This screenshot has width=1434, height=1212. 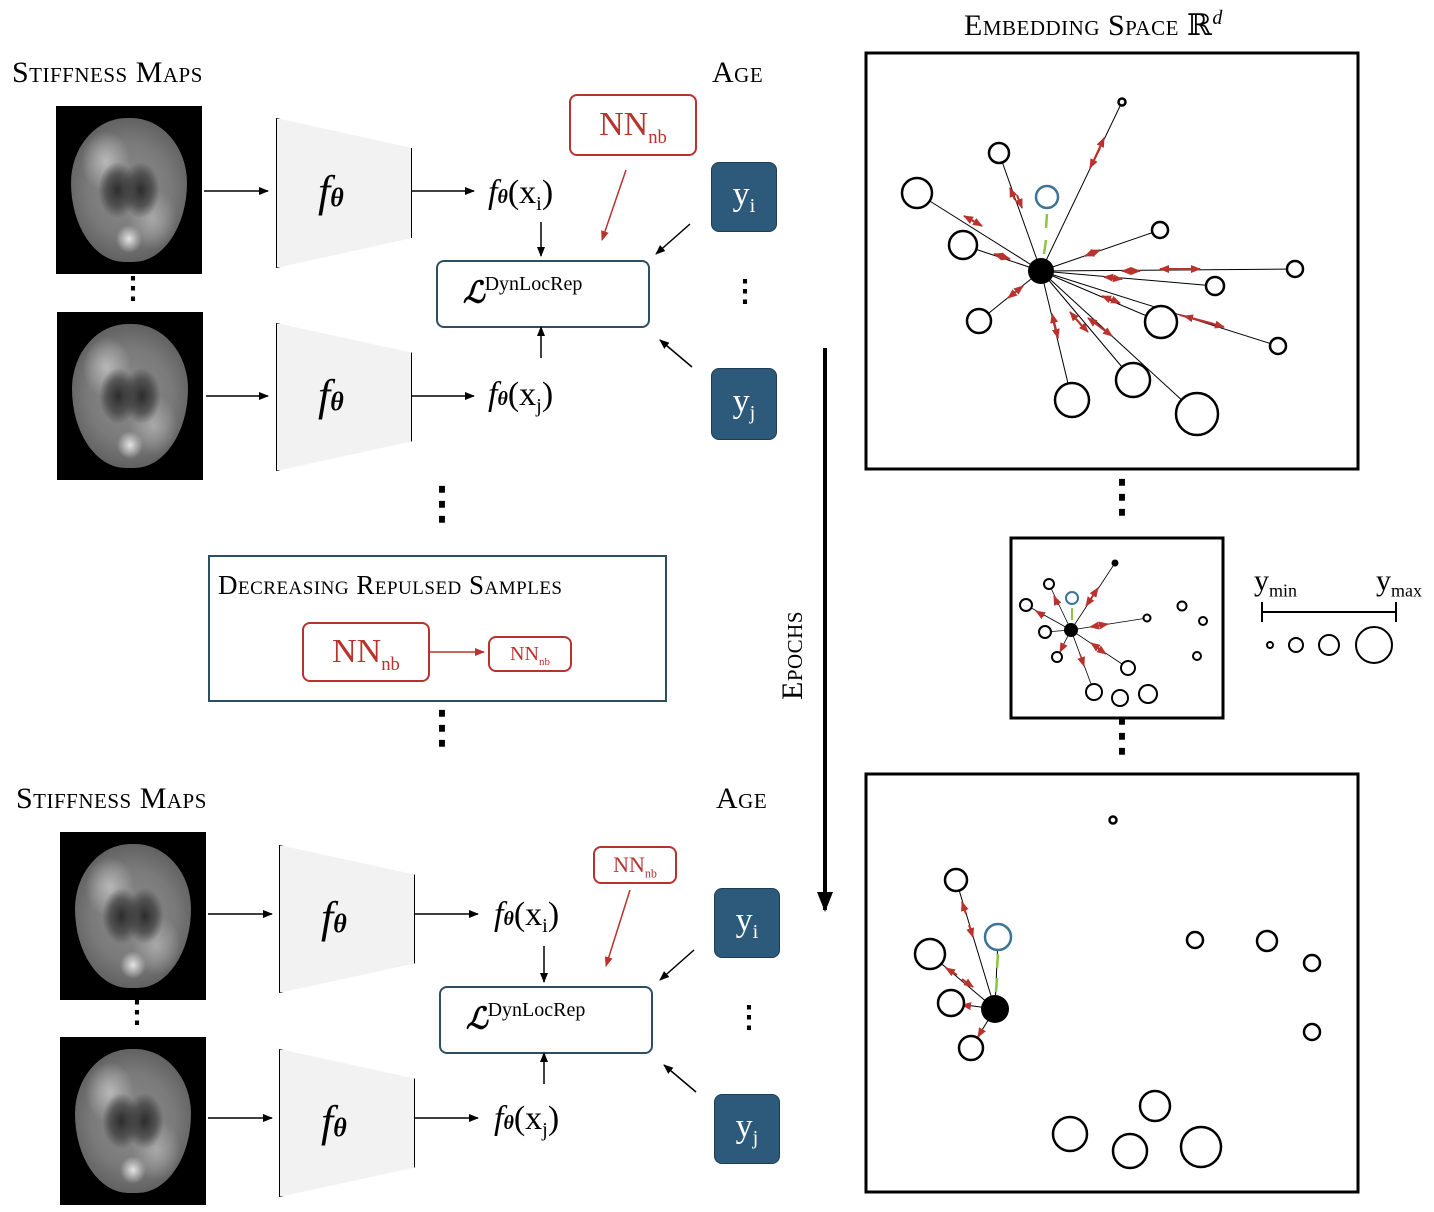 What do you see at coordinates (530, 654) in the screenshot?
I see `nn-box-small: NNnb` at bounding box center [530, 654].